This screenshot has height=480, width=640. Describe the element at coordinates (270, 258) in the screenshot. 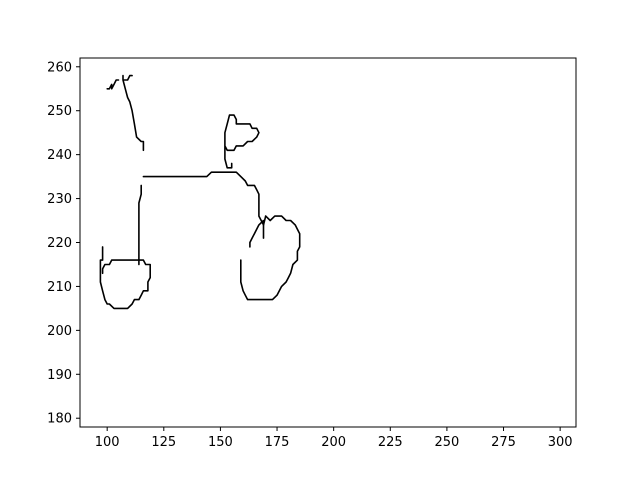

I see `series-line-rear-wheel-outline` at that location.